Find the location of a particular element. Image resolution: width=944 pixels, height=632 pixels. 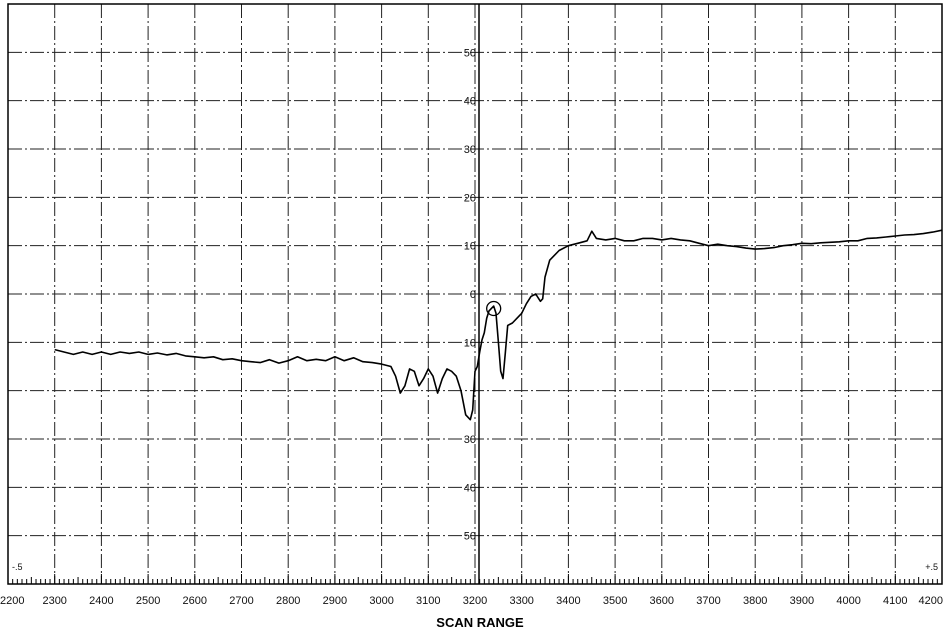

marker-layer is located at coordinates (494, 308).